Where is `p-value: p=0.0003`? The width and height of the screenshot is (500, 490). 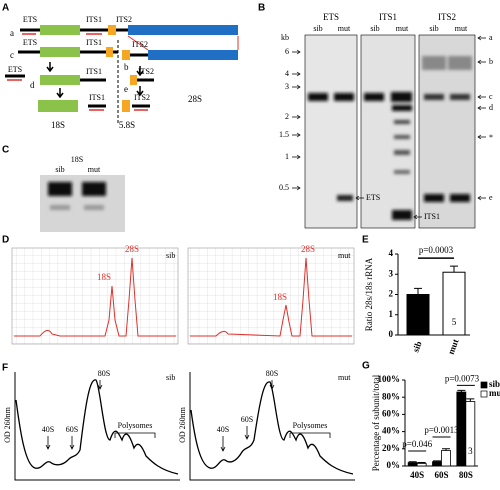
p-value: p=0.0003 is located at coordinates (436, 250).